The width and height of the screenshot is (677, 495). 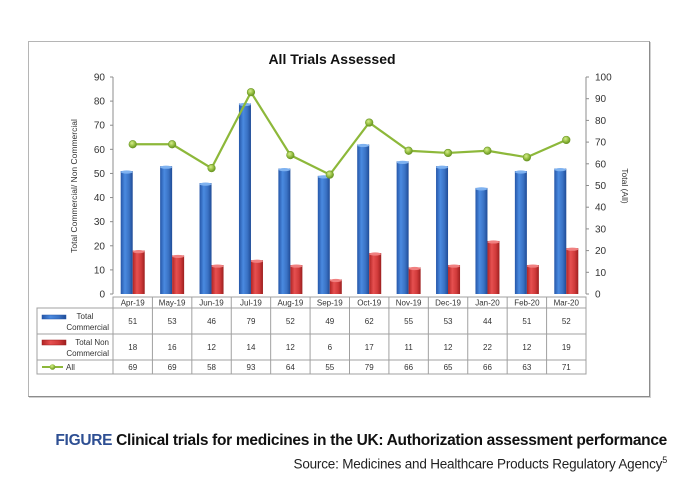 I want to click on left-tick-label: 50, so click(x=100, y=174).